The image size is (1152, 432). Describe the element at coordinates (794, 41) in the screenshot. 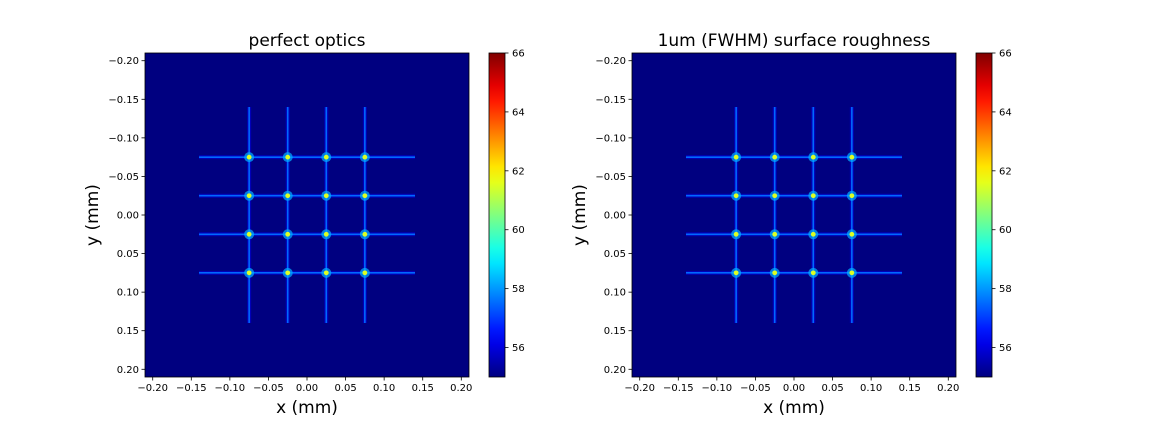

I see `chart-title: 1um (FWHM) surface roughness` at that location.